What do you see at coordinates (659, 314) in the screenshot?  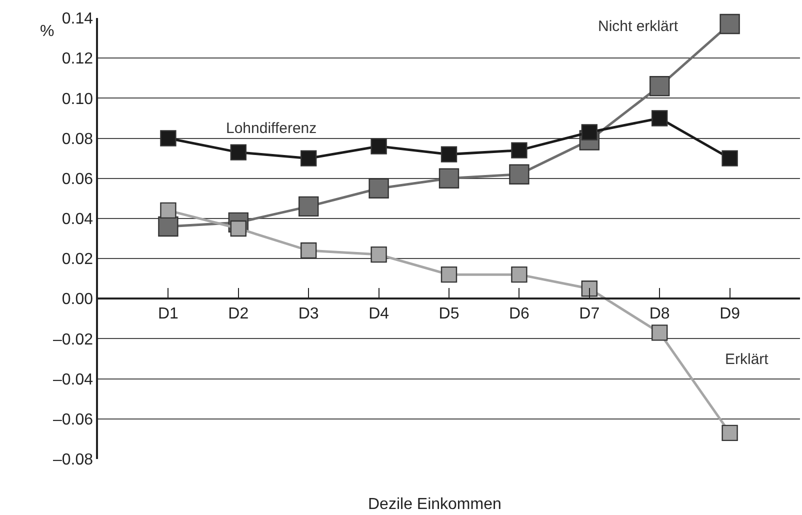 I see `x-tick-label: D8` at bounding box center [659, 314].